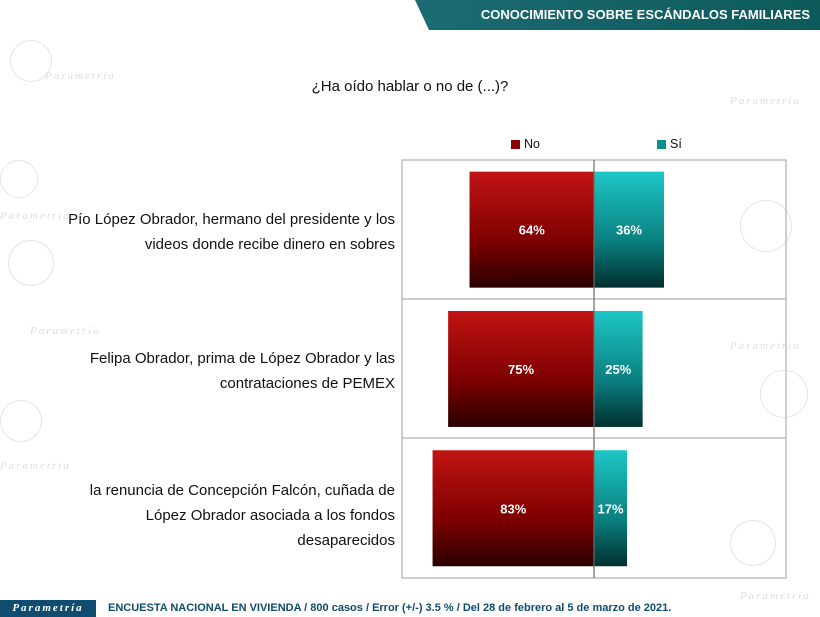 Image resolution: width=820 pixels, height=617 pixels. What do you see at coordinates (410, 86) in the screenshot?
I see `survey-question: ¿Ha oído hablar o no de (...)?` at bounding box center [410, 86].